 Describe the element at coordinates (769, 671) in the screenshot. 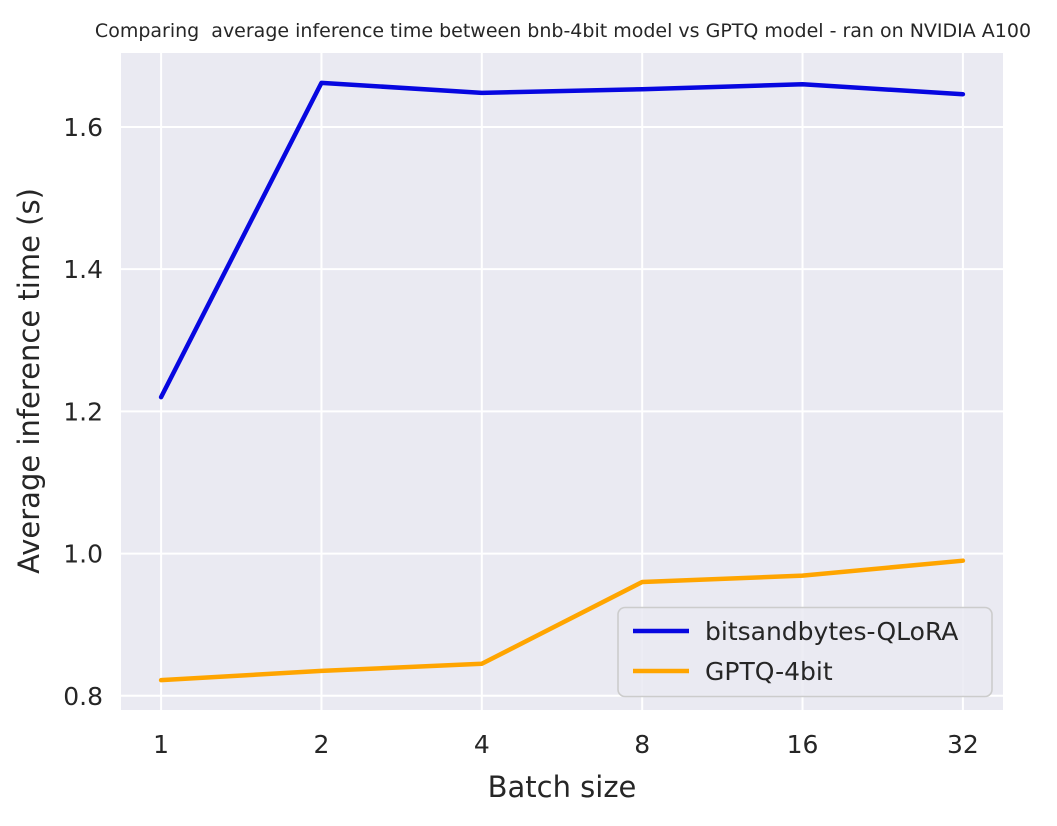

I see `legend-label-gptq-4bit: GPTQ-4bit` at that location.